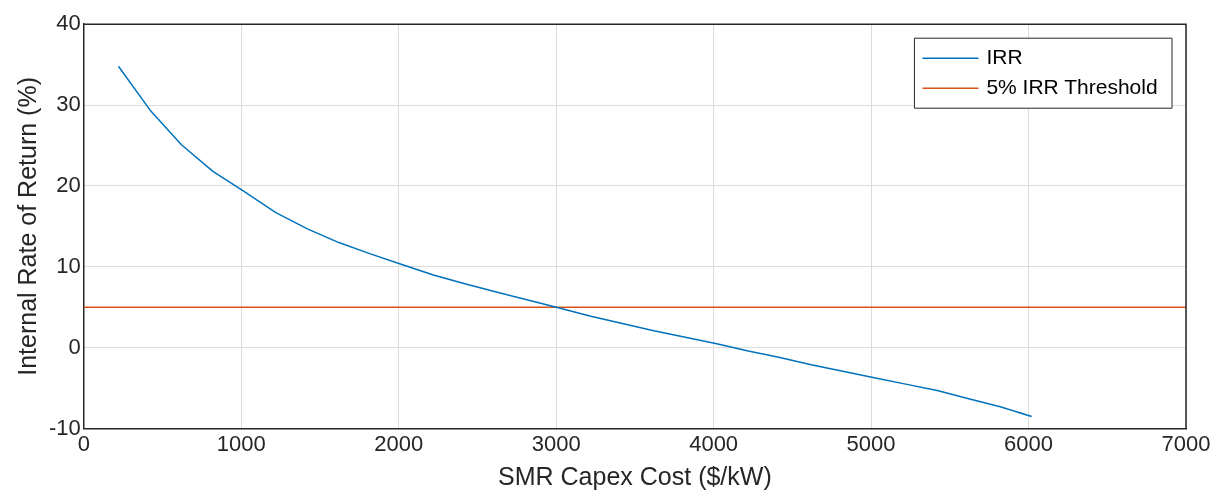  I want to click on legend-label: 5% IRR Threshold, so click(1072, 86).